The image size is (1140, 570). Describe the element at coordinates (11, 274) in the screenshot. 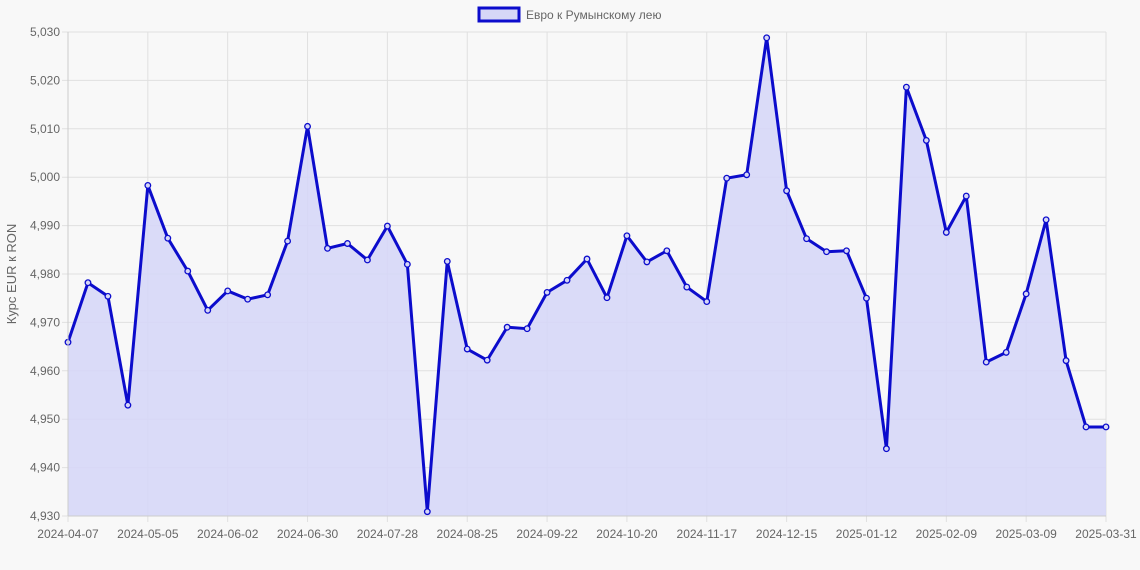

I see `y-axis-title: Курс EUR к RON` at that location.